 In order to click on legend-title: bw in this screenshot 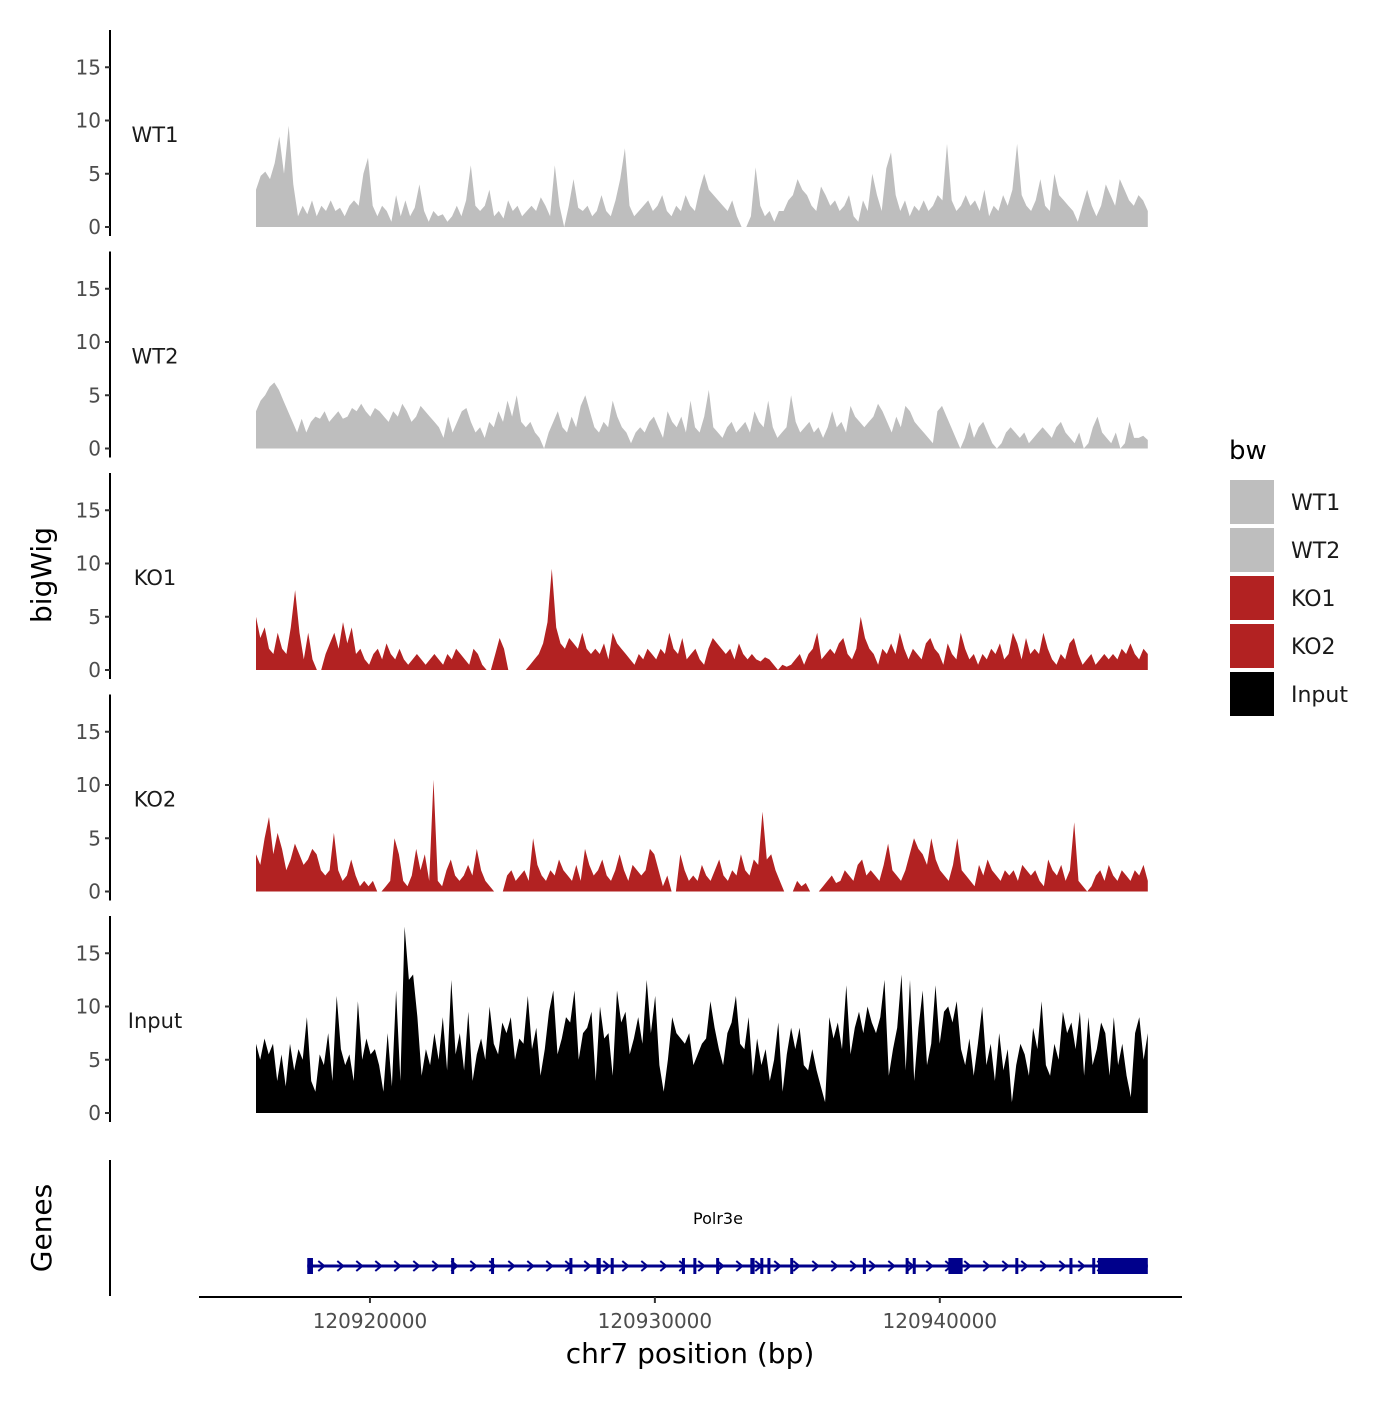, I will do `click(1248, 451)`.